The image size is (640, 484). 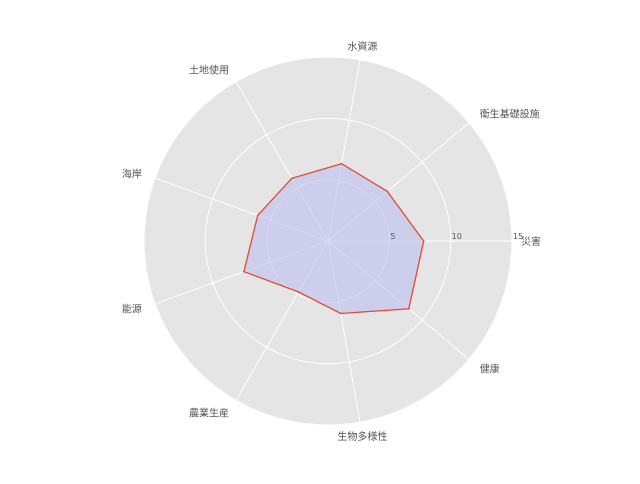 What do you see at coordinates (510, 114) in the screenshot?
I see `category-label-2: 衛生基礎設施` at bounding box center [510, 114].